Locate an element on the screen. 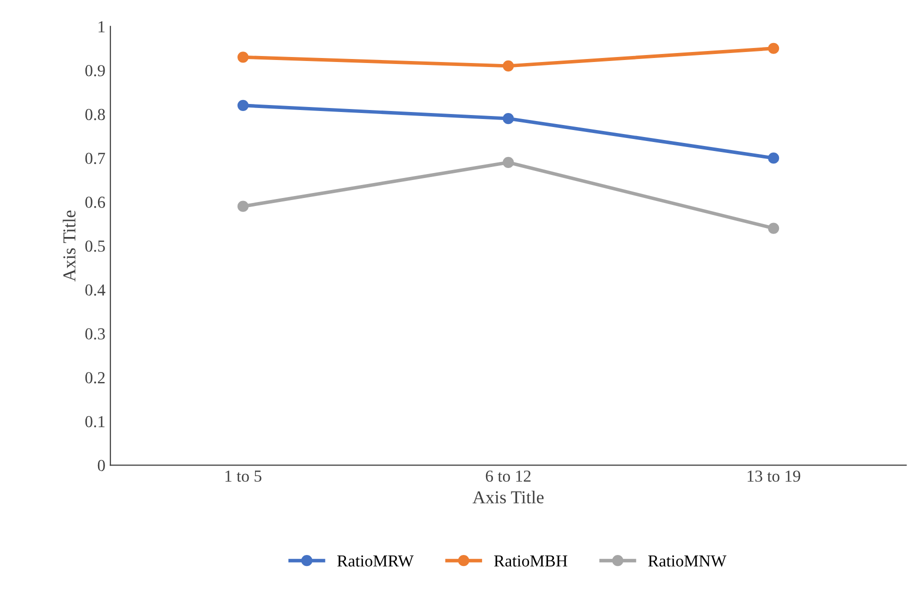  x-tick-label: 13 to 19 is located at coordinates (774, 476).